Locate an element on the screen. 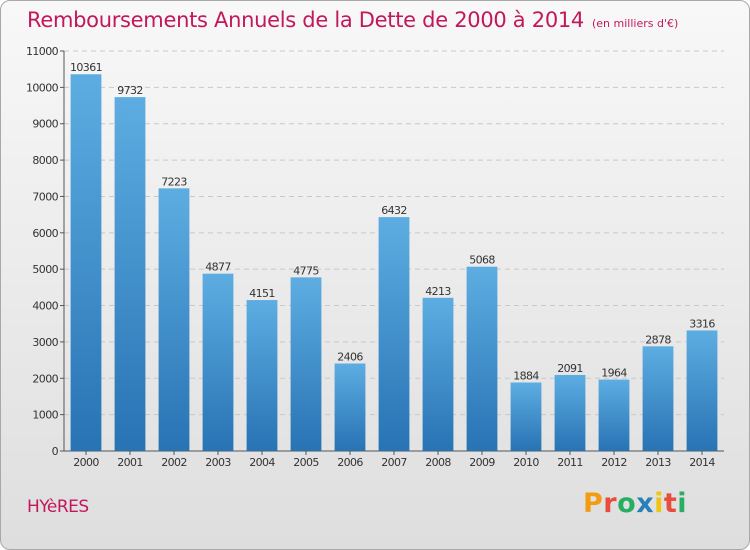  x-tick-label-2006: 2006 is located at coordinates (350, 462).